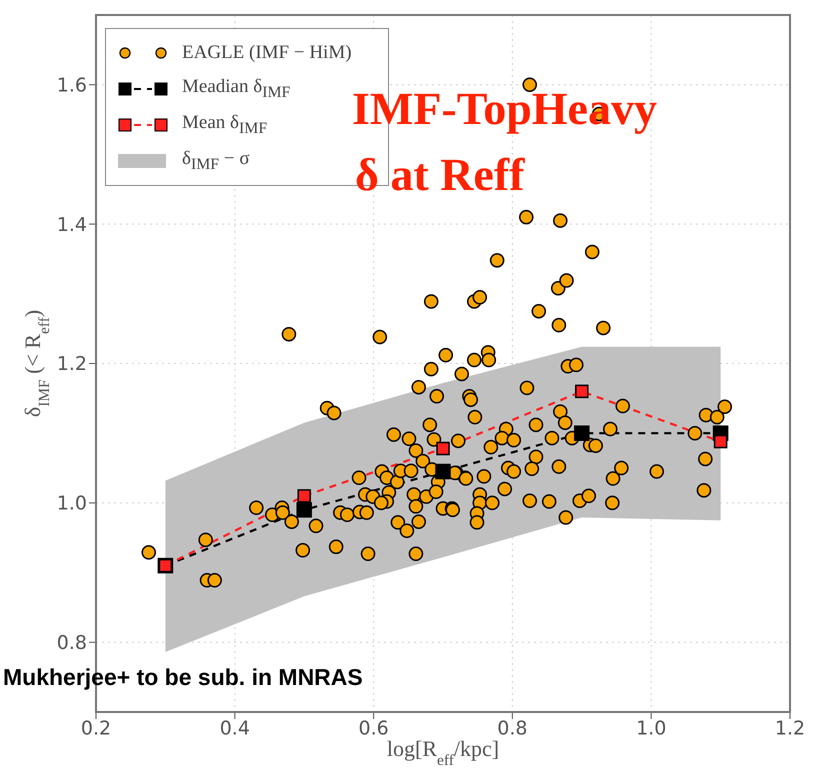  Describe the element at coordinates (267, 53) in the screenshot. I see `legend-label: EAGLE (IMF − HiM)` at that location.